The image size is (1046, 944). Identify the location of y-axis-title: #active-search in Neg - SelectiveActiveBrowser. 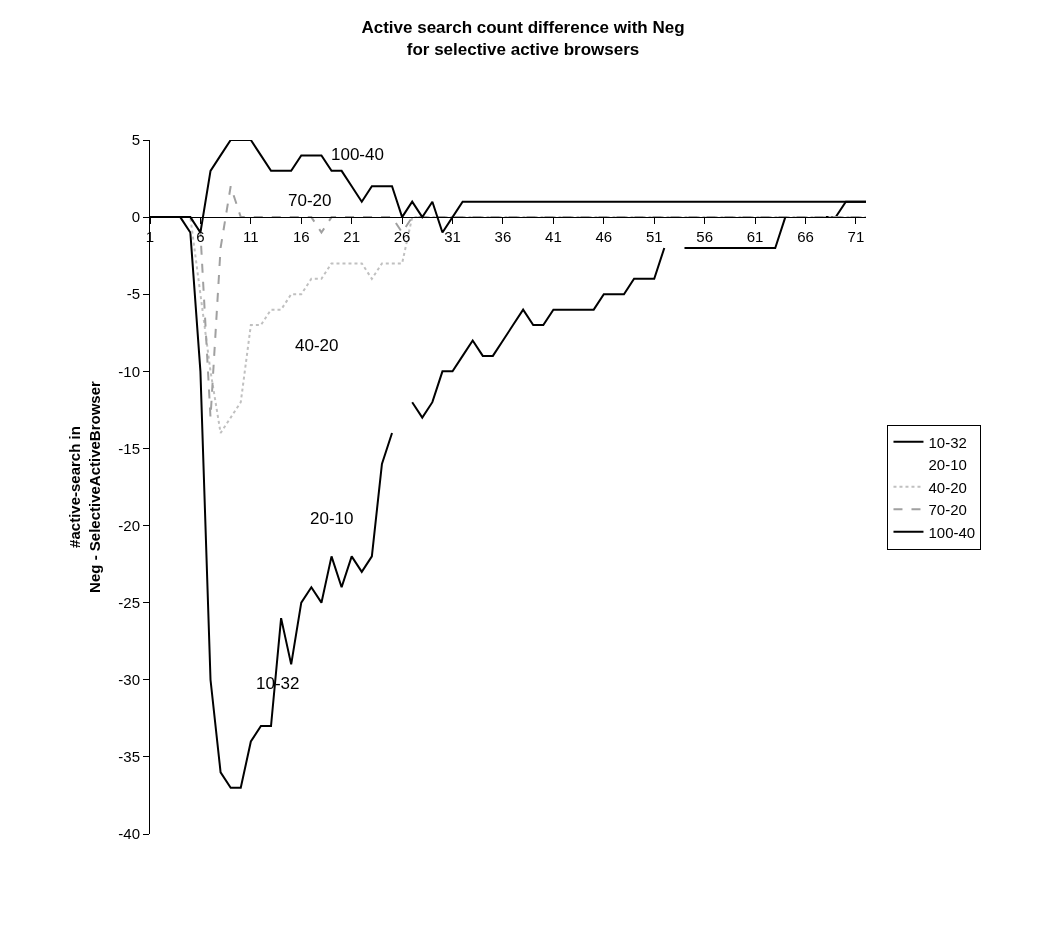
(84, 486).